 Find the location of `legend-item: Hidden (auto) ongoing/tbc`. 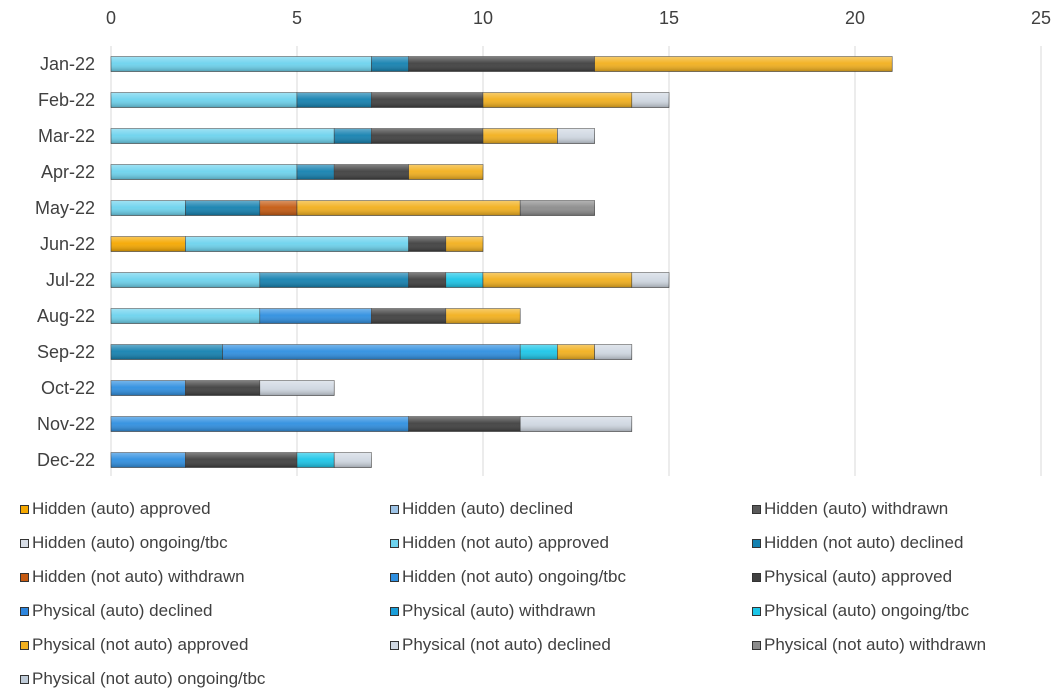

legend-item: Hidden (auto) ongoing/tbc is located at coordinates (124, 543).